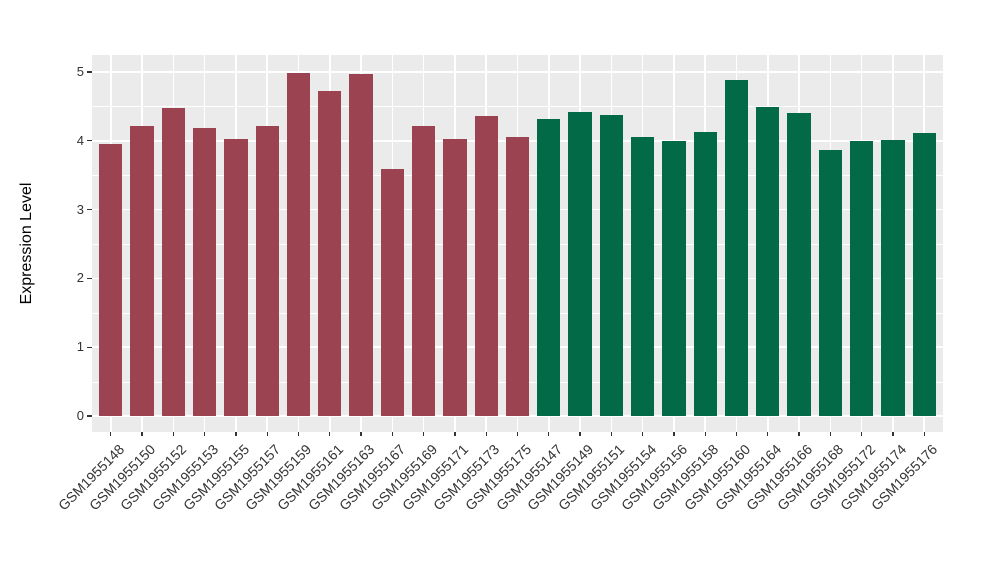 The width and height of the screenshot is (1000, 580). I want to click on bar-GSM1955161, so click(330, 253).